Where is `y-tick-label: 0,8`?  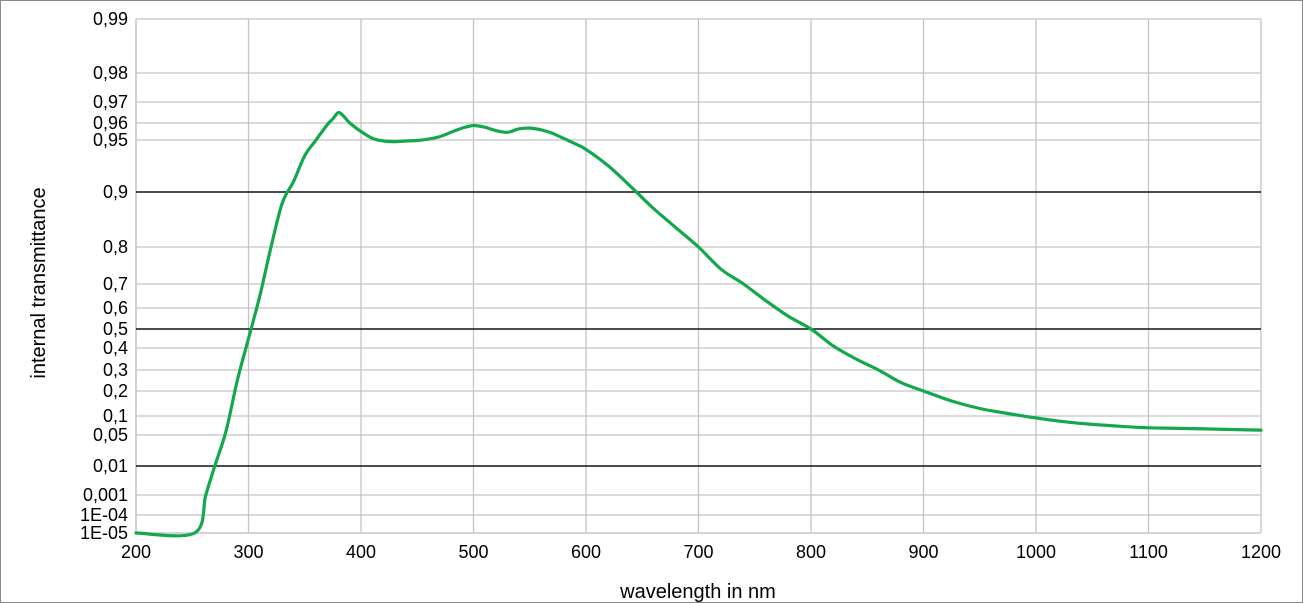 y-tick-label: 0,8 is located at coordinates (115, 247).